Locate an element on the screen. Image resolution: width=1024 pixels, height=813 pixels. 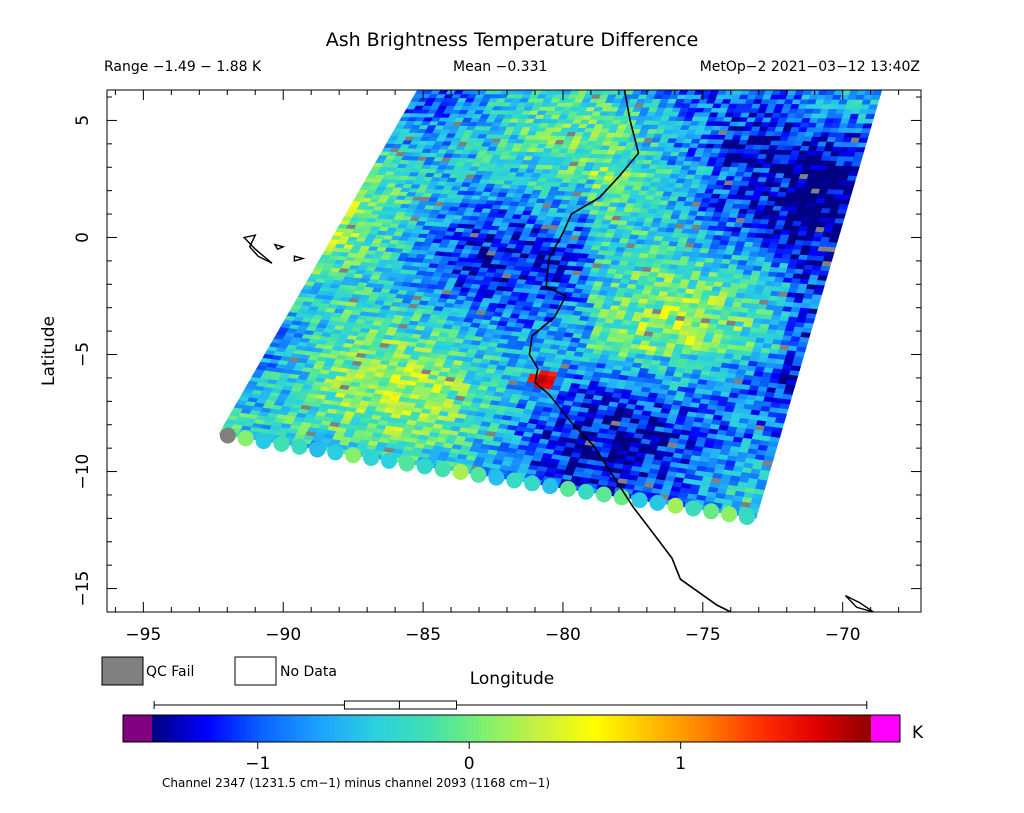
chart-title: Ash Brightness Temperature Difference is located at coordinates (512, 40).